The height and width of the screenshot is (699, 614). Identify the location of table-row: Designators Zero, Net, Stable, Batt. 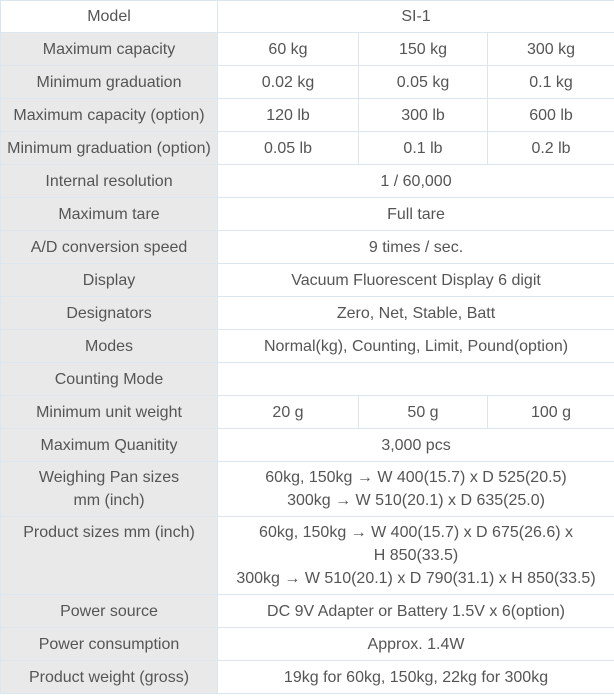
(307, 313).